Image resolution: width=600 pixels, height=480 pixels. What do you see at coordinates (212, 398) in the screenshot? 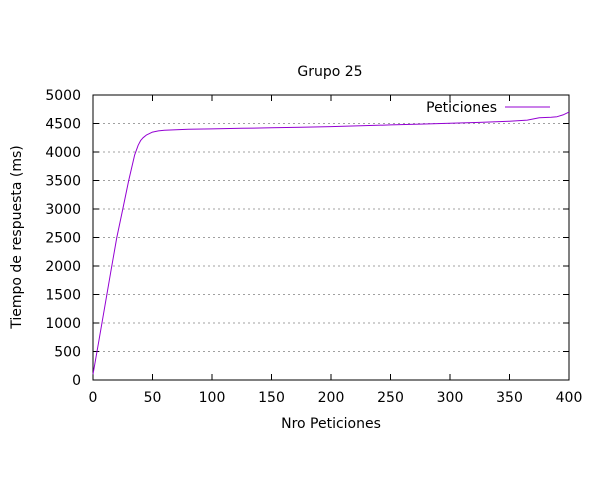
I see `x-tick-label: 100` at bounding box center [212, 398].